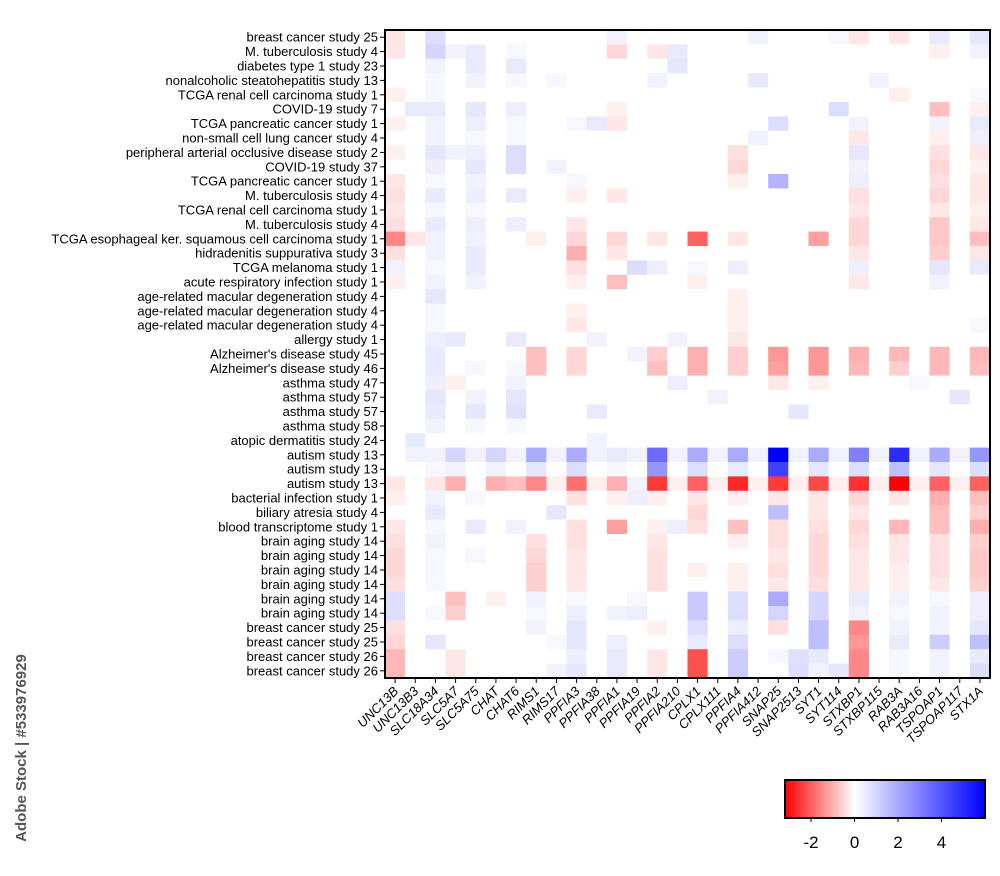  Describe the element at coordinates (312, 670) in the screenshot. I see `y-tick-label: breast cancer study 26` at that location.